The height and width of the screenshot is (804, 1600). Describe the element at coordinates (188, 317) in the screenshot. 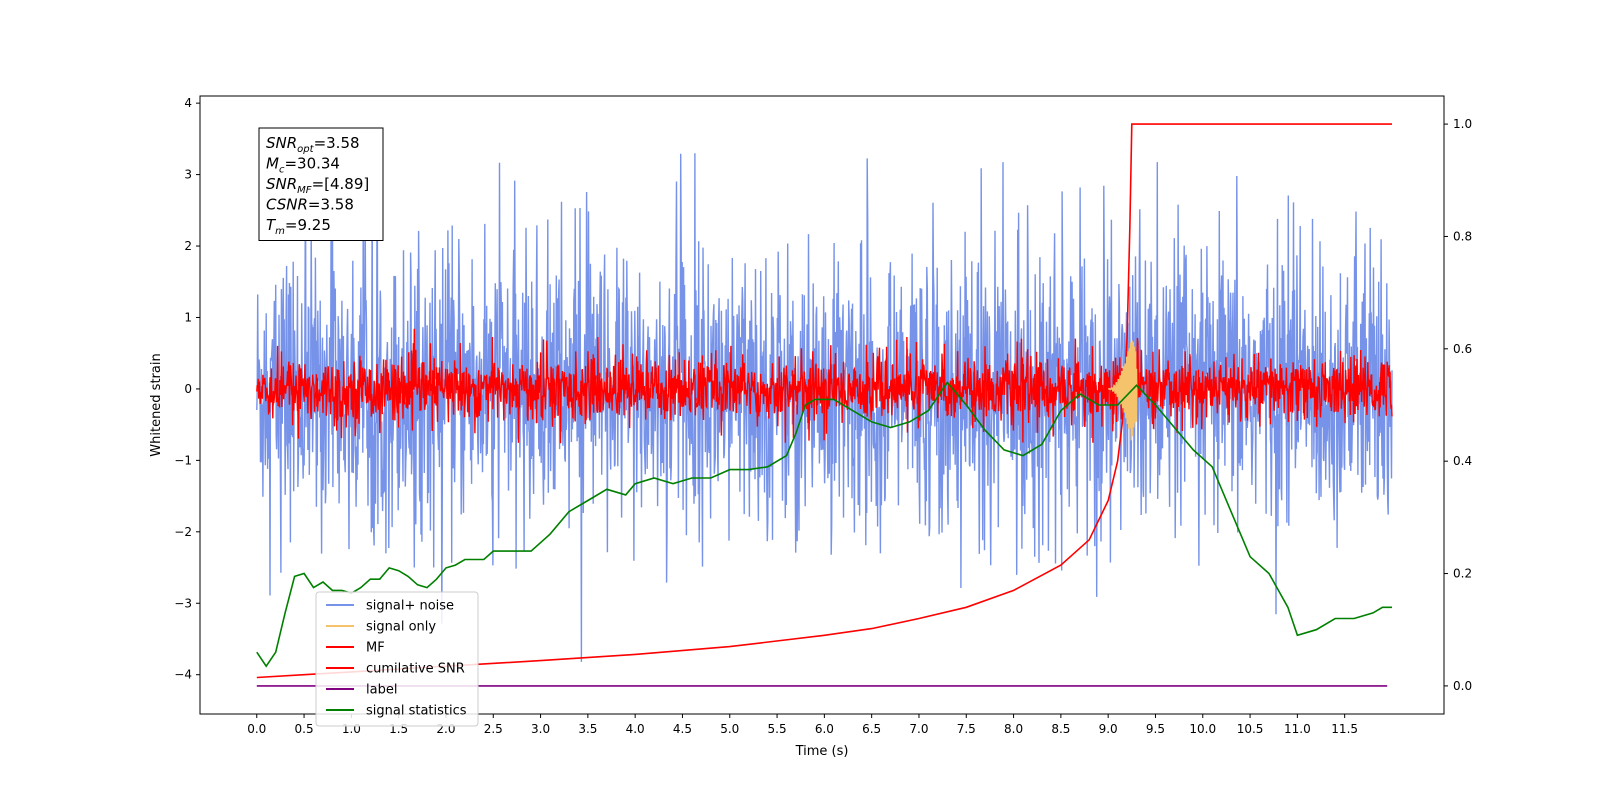

I see `y-tick-label: 1` at that location.